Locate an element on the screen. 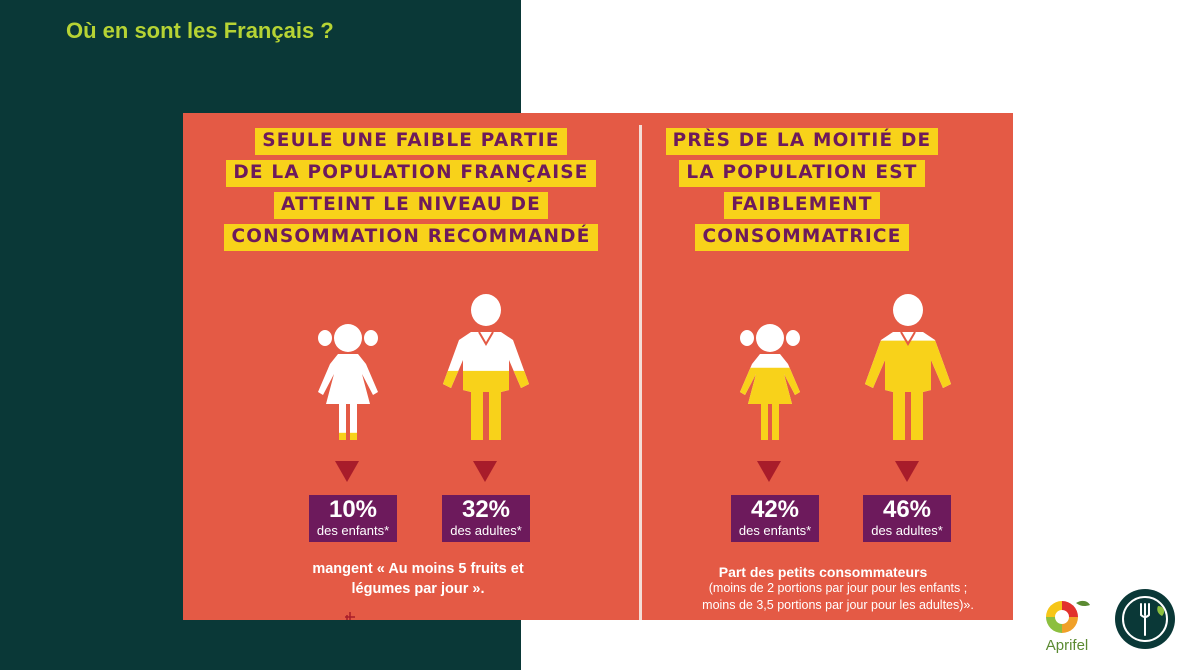  stat-adults-left: 32% des adultes* is located at coordinates (486, 518).